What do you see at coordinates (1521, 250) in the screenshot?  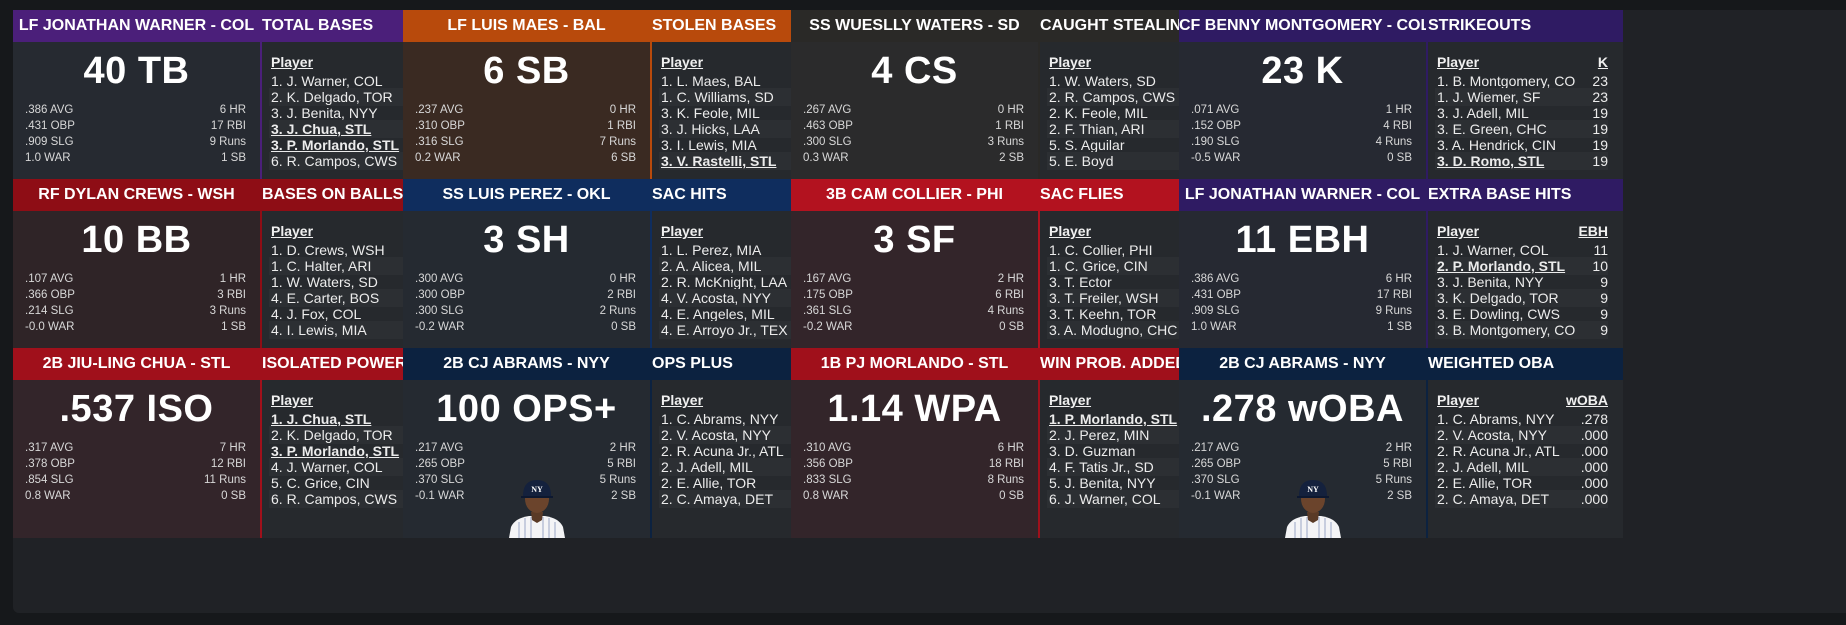 I see `leaderboard-row: 1. J. Warner, COL 11` at bounding box center [1521, 250].